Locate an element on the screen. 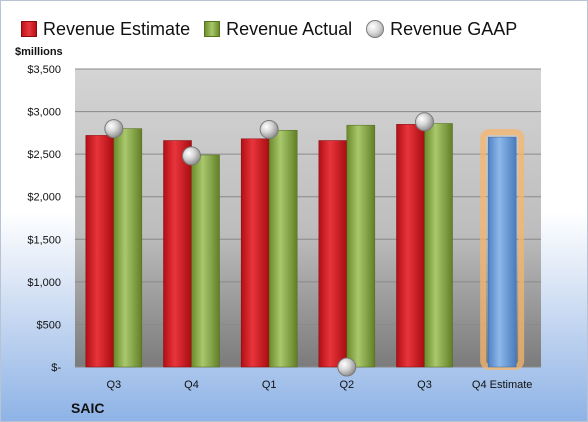  y-axis-unit-label: $millions is located at coordinates (39, 52).